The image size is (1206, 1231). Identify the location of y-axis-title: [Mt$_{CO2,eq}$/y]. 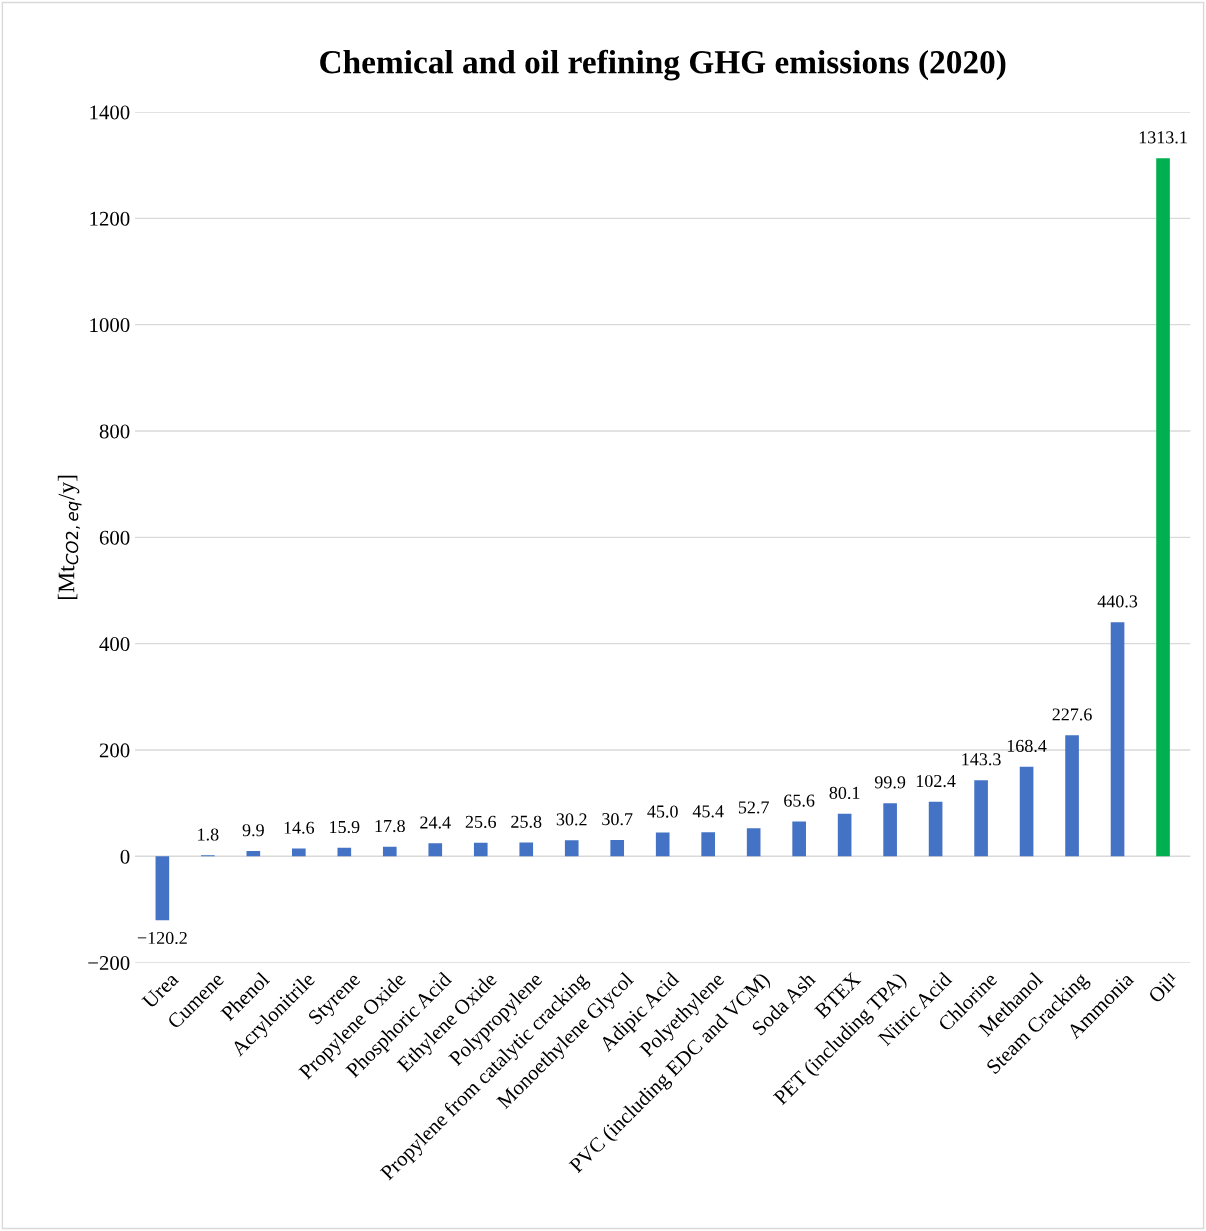
(69, 537).